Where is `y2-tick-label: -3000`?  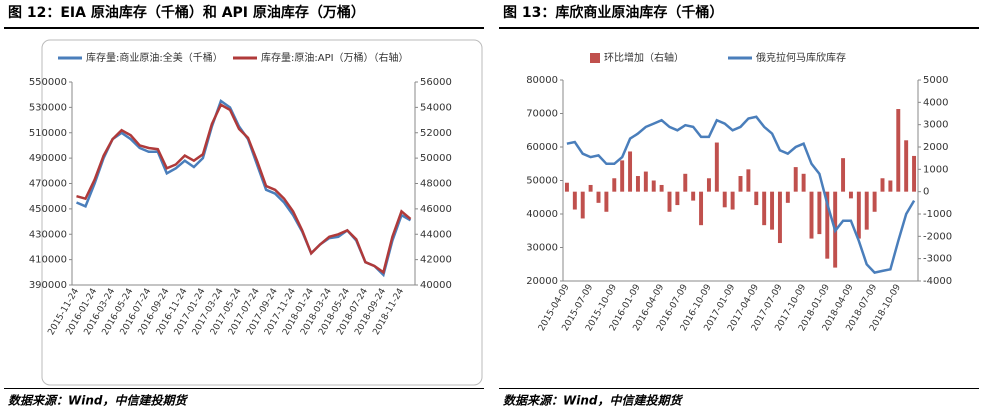
y2-tick-label: -3000 is located at coordinates (937, 259).